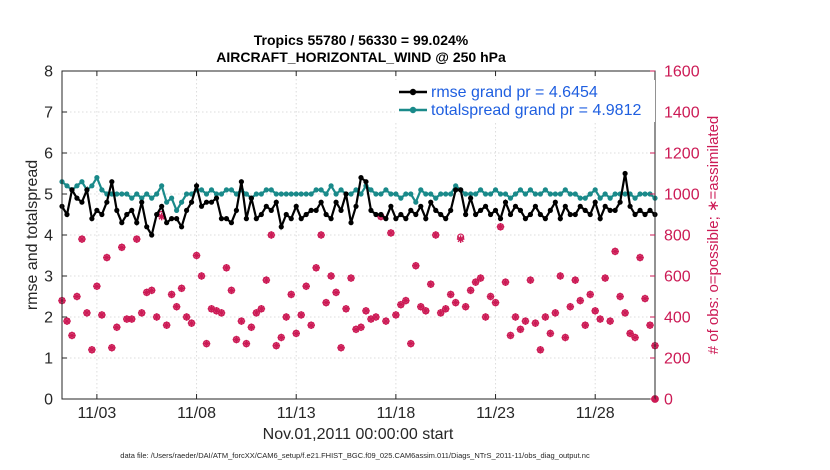 Image resolution: width=830 pixels, height=470 pixels. I want to click on y-tick-label-right: 400, so click(677, 318).